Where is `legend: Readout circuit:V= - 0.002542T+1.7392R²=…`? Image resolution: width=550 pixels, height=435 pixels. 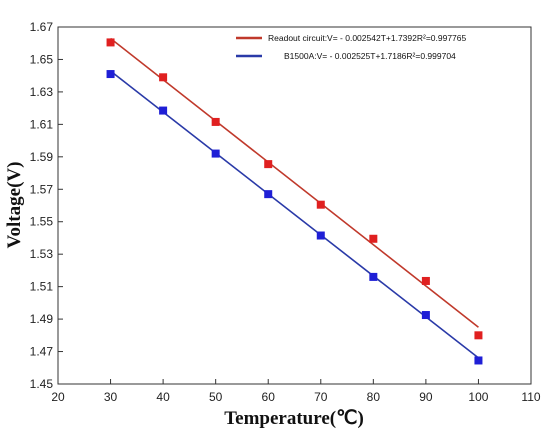 legend: Readout circuit:V= - 0.002542T+1.7392R²=… is located at coordinates (351, 47).